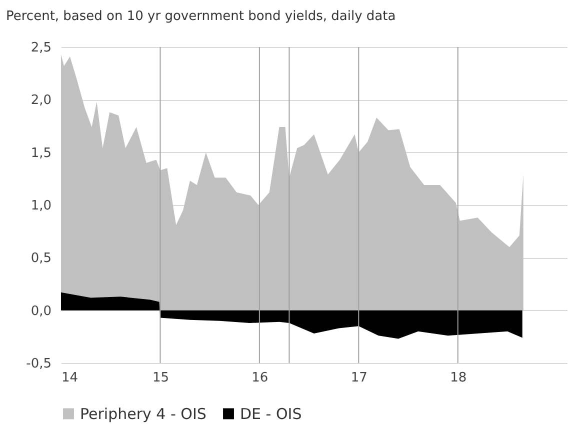 The height and width of the screenshot is (432, 571). Describe the element at coordinates (260, 378) in the screenshot. I see `x-tick-label: 16` at that location.